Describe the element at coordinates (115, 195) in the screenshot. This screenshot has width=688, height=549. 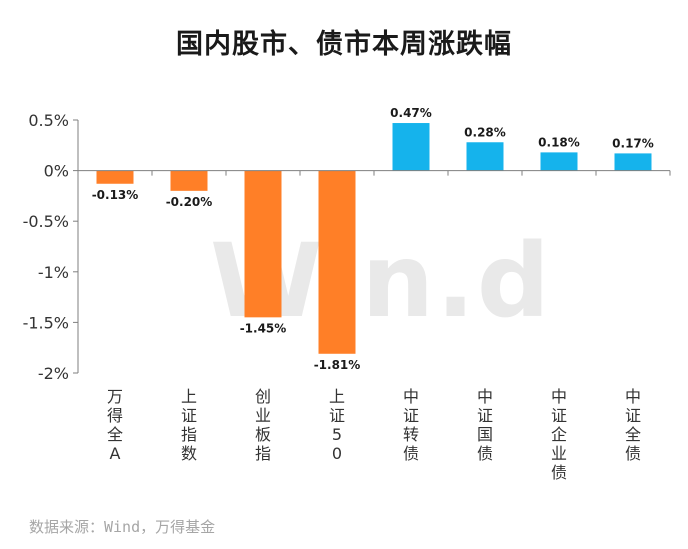
I see `data-label: -0.13%` at that location.